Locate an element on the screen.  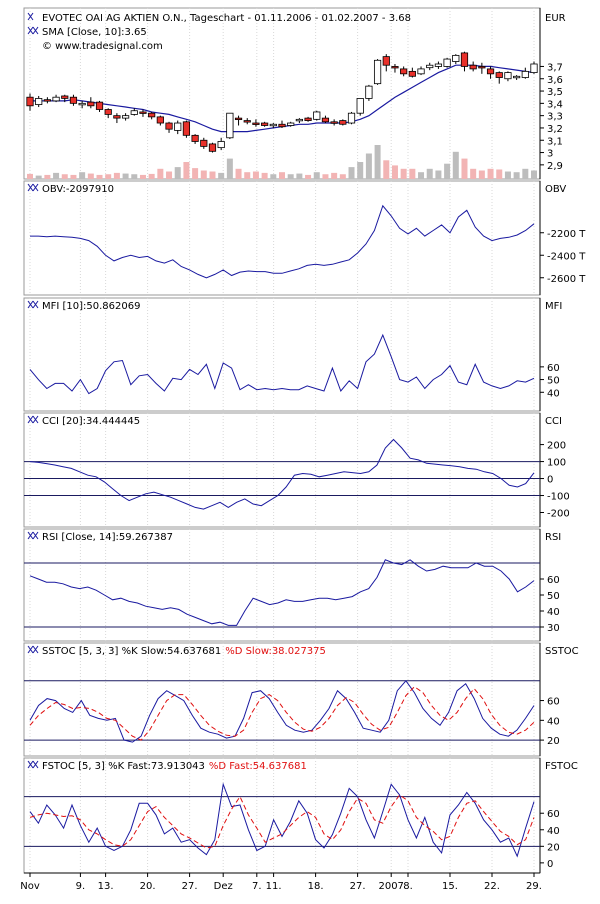
fstoc-main-line is located at coordinates (282, 820).